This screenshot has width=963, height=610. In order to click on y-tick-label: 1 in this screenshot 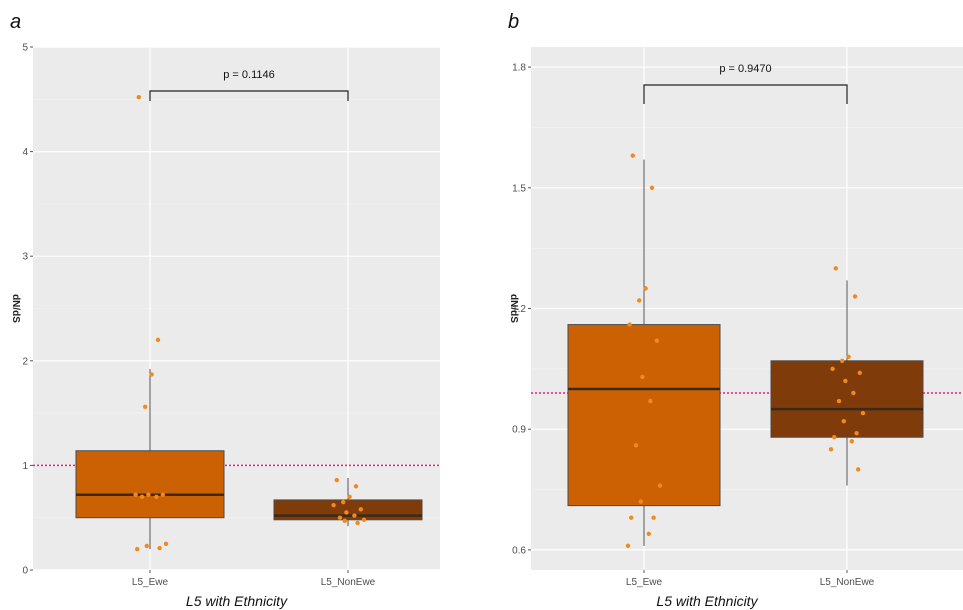, I will do `click(25, 466)`.